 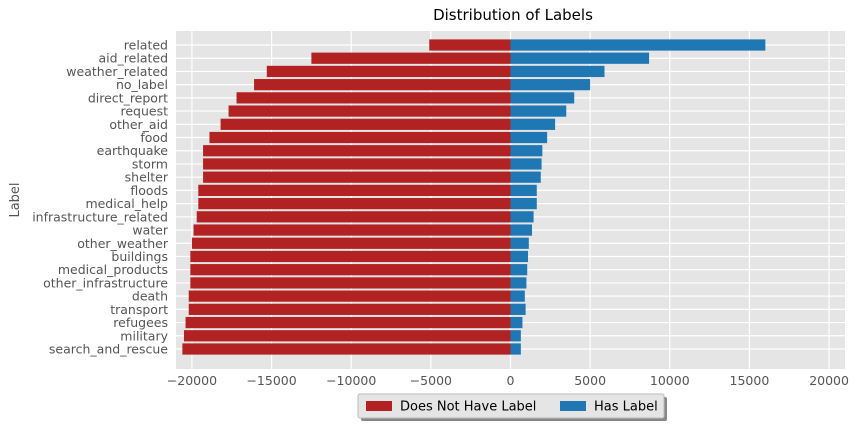 What do you see at coordinates (357, 151) in the screenshot?
I see `bar-does-not-have-label-earthquake` at bounding box center [357, 151].